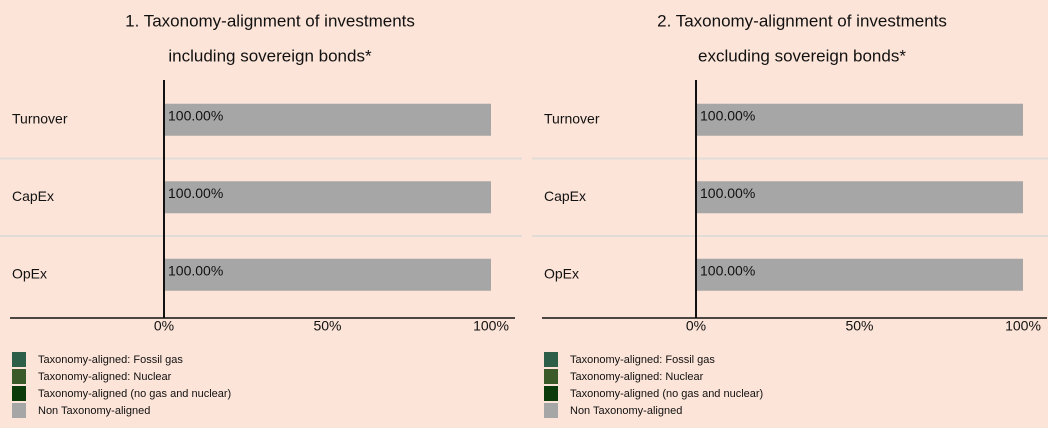 This screenshot has width=1048, height=428. I want to click on chart-title: 1. Taxonomy-alignment of investments, so click(270, 20).